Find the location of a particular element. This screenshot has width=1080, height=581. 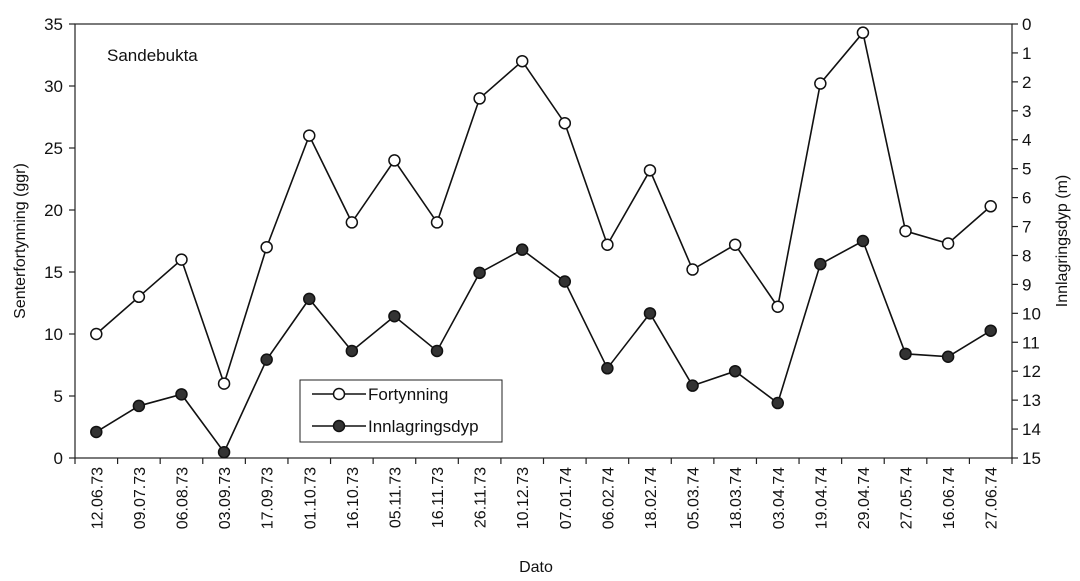

y2-tick-9: 9 is located at coordinates (1021, 284).